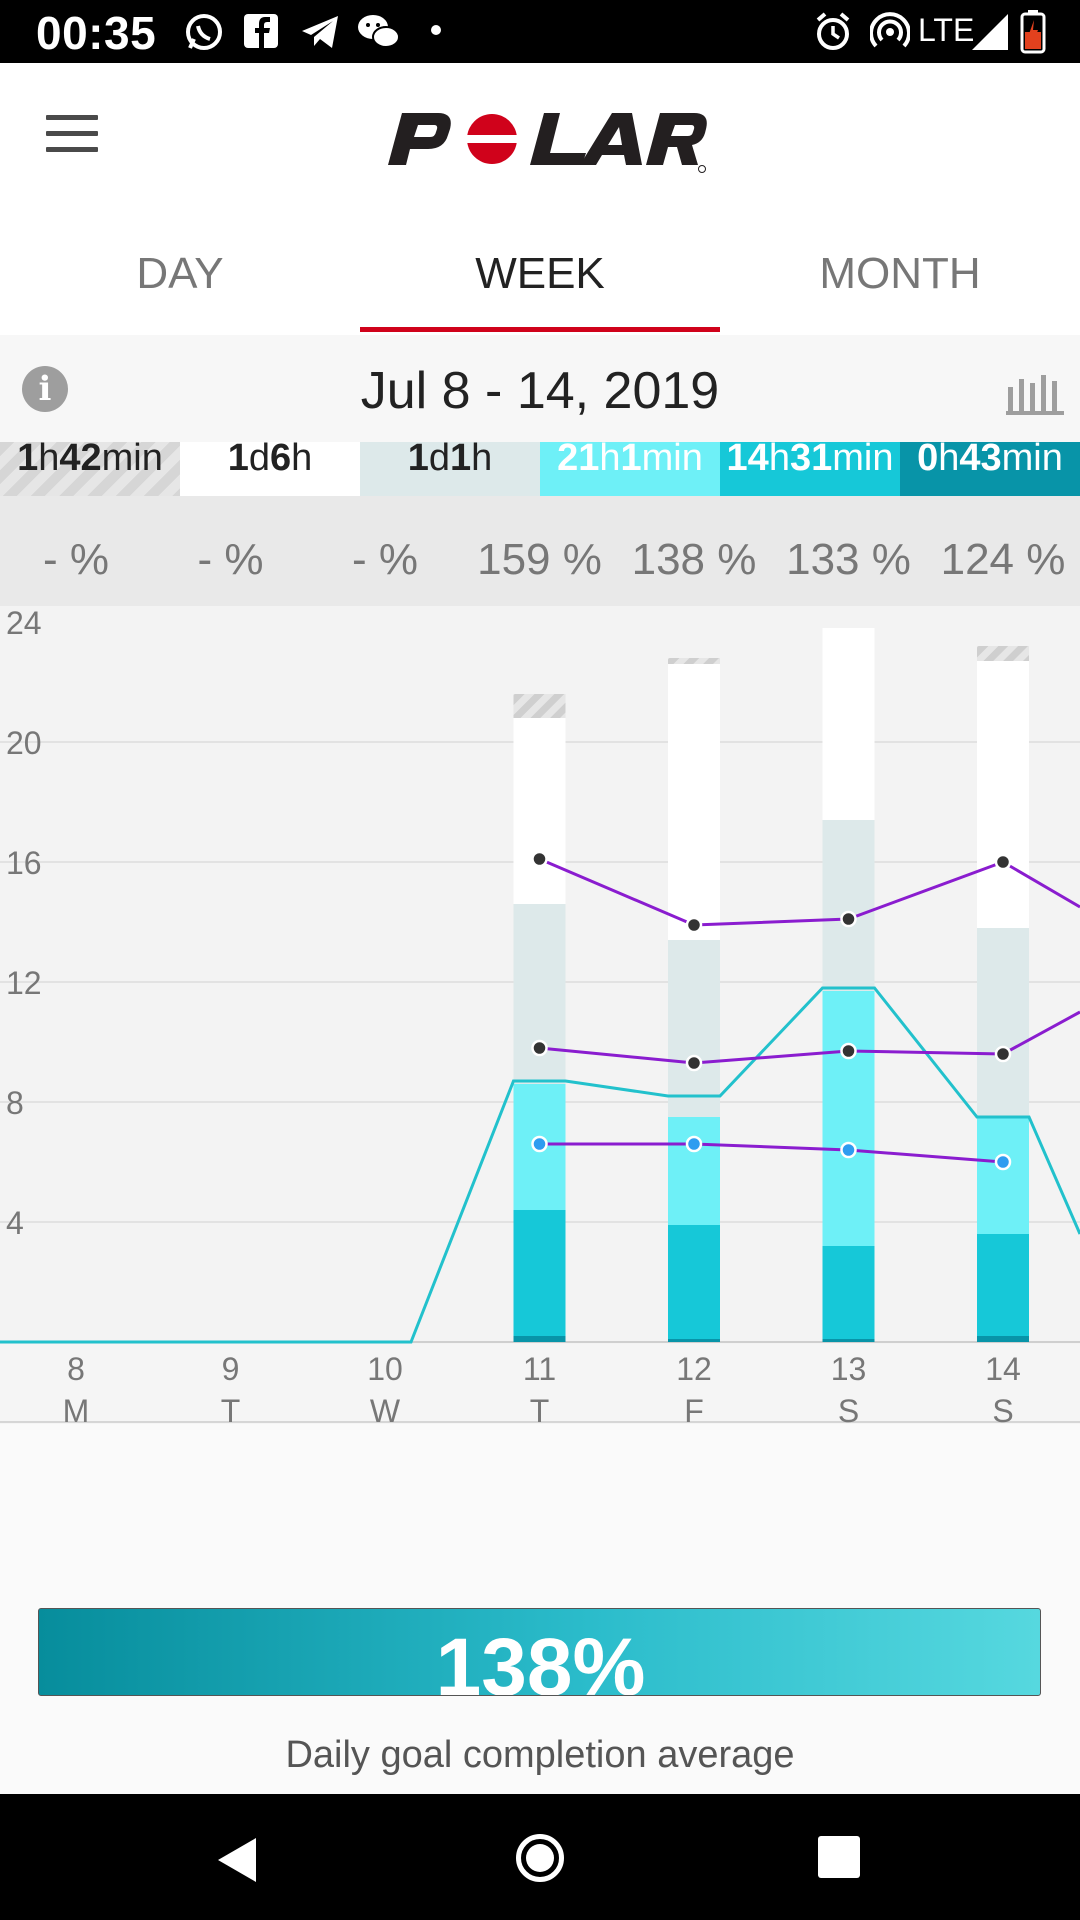 The width and height of the screenshot is (1080, 1920). I want to click on home-icon, so click(540, 1858).